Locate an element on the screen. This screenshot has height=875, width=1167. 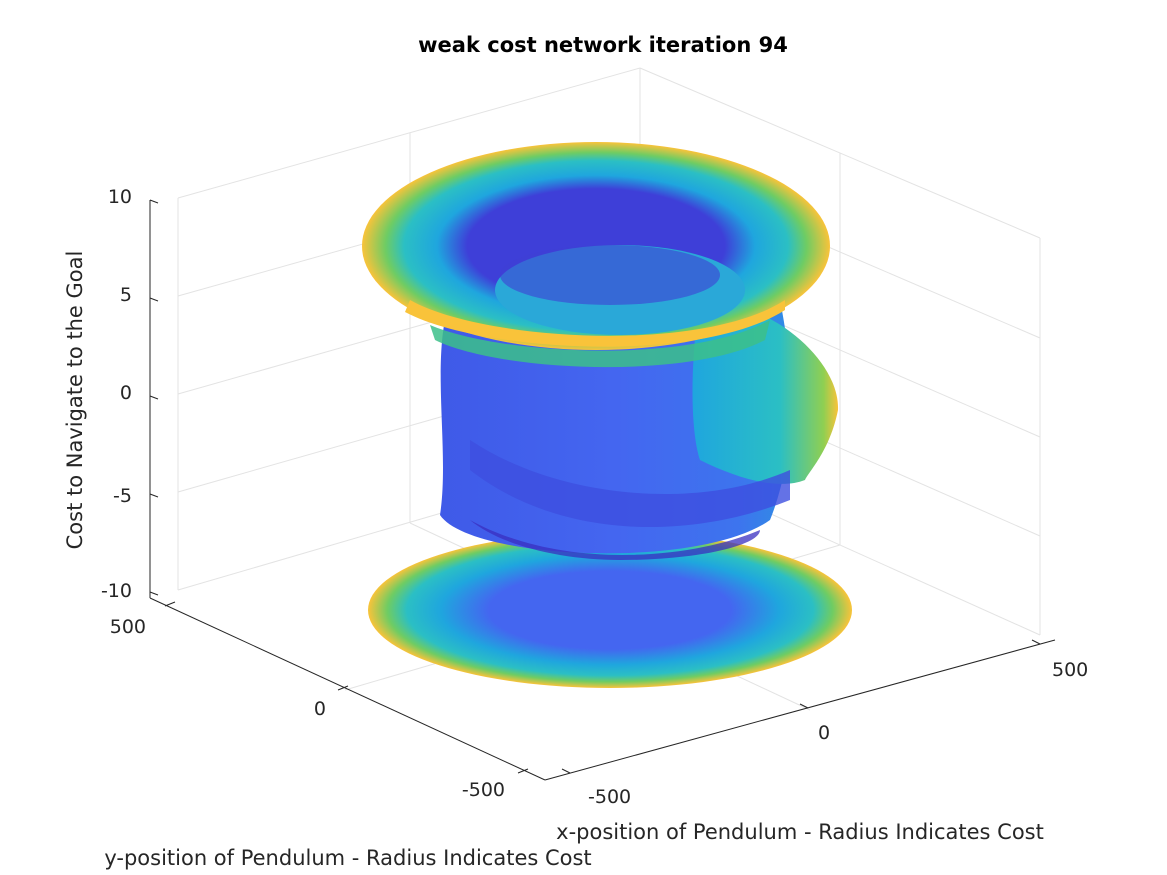
y-tick-label: -500 is located at coordinates (483, 790).